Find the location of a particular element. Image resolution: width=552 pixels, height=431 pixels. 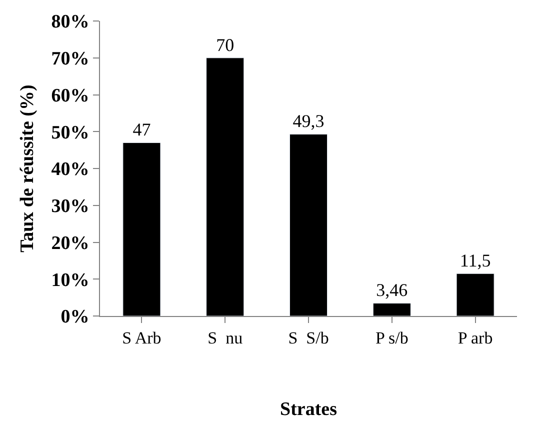

x-tick-label: P arb is located at coordinates (475, 338).